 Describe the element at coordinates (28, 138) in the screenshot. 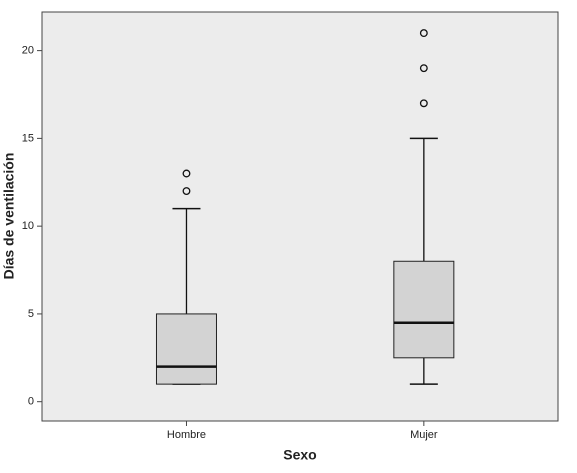

I see `y-tick-label: 15` at that location.